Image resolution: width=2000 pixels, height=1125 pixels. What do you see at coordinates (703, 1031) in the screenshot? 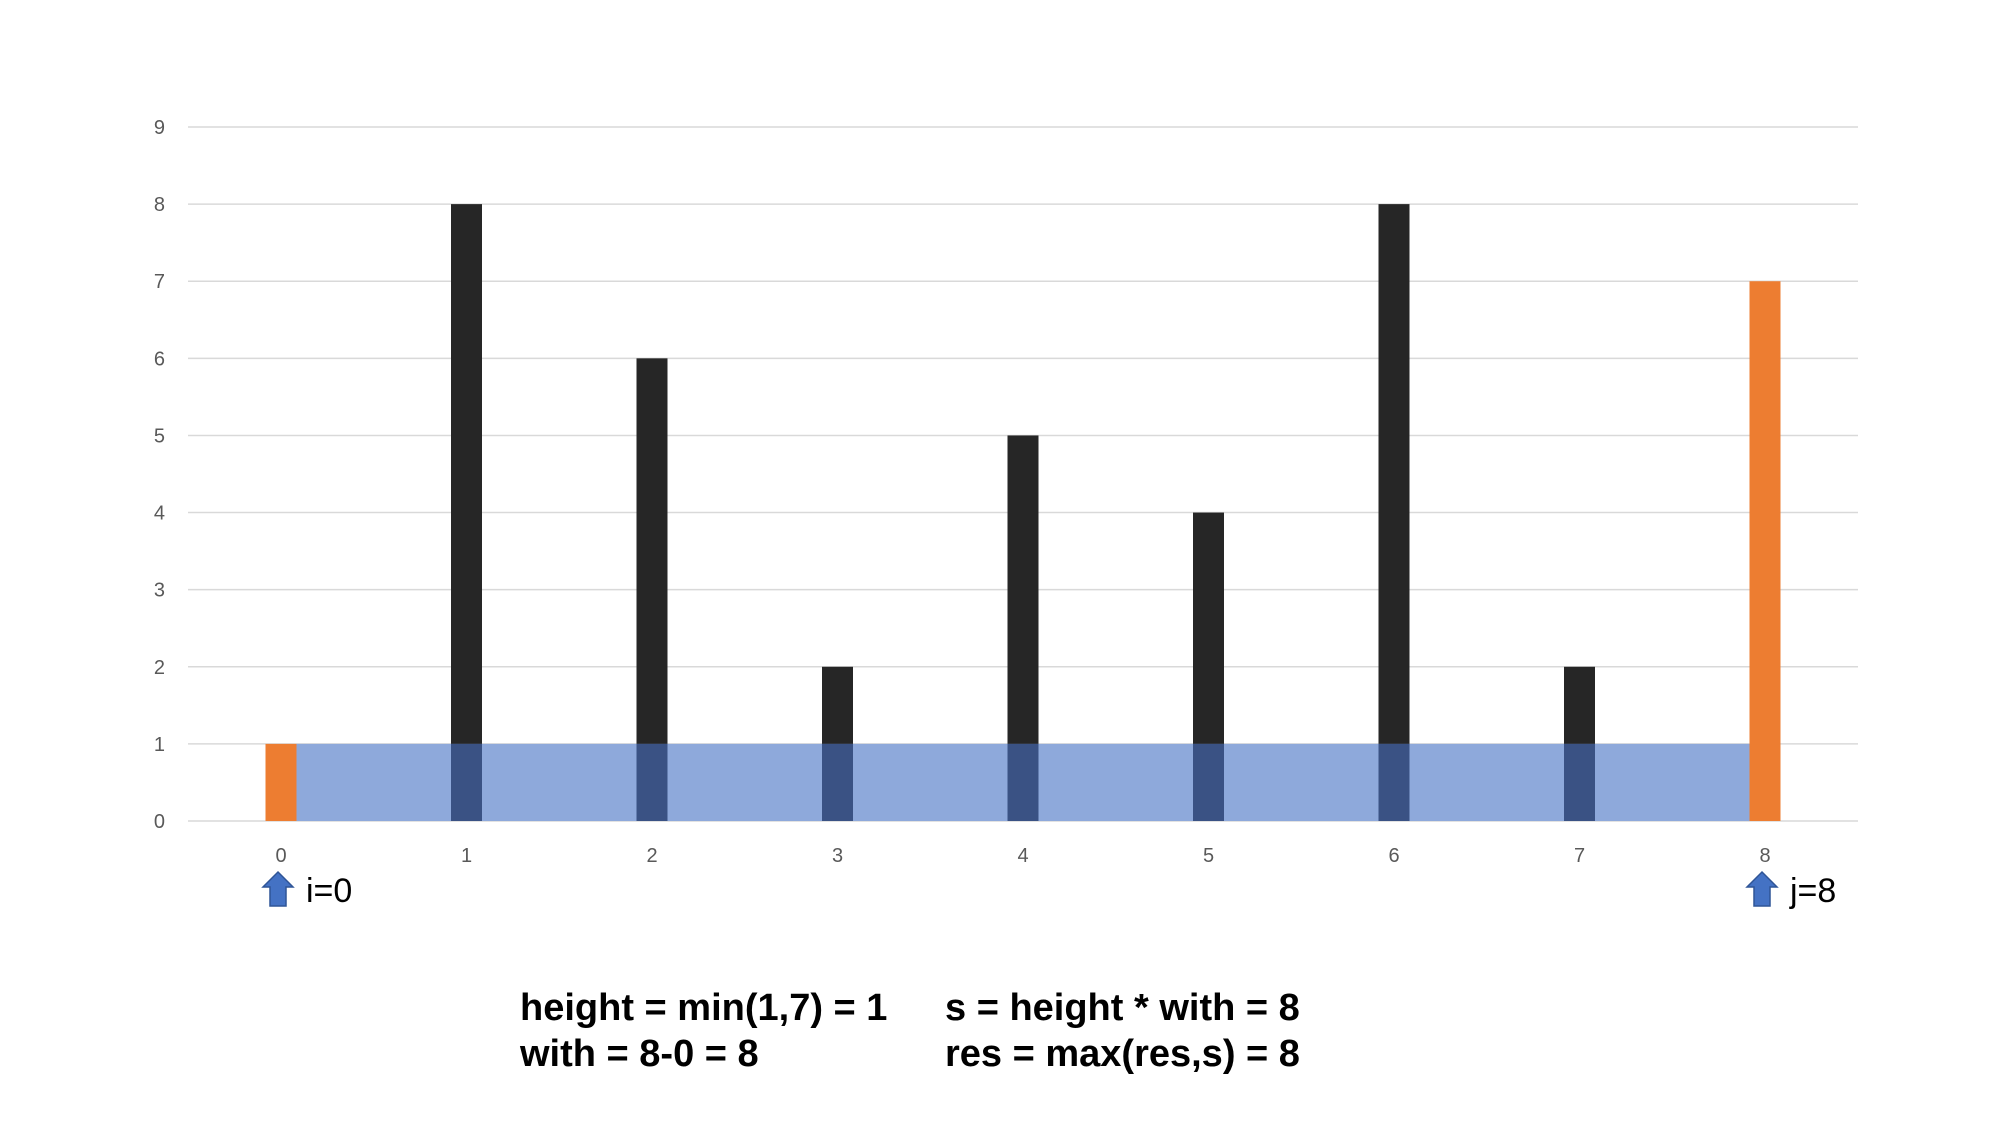
I see `formula-left-column: height = min(1,7) = 1 with = 8-0 = 8` at bounding box center [703, 1031].